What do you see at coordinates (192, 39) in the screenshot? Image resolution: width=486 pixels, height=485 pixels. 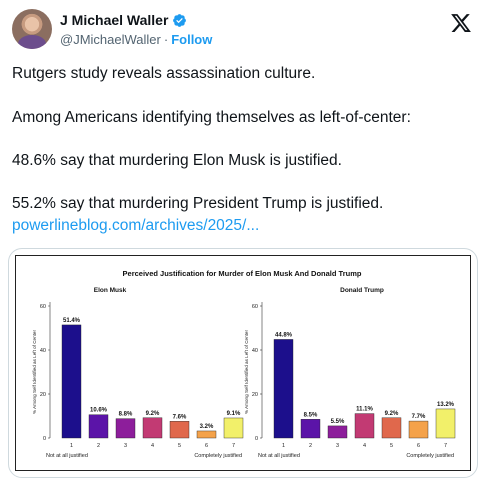 I see `follow-button: Follow` at bounding box center [192, 39].